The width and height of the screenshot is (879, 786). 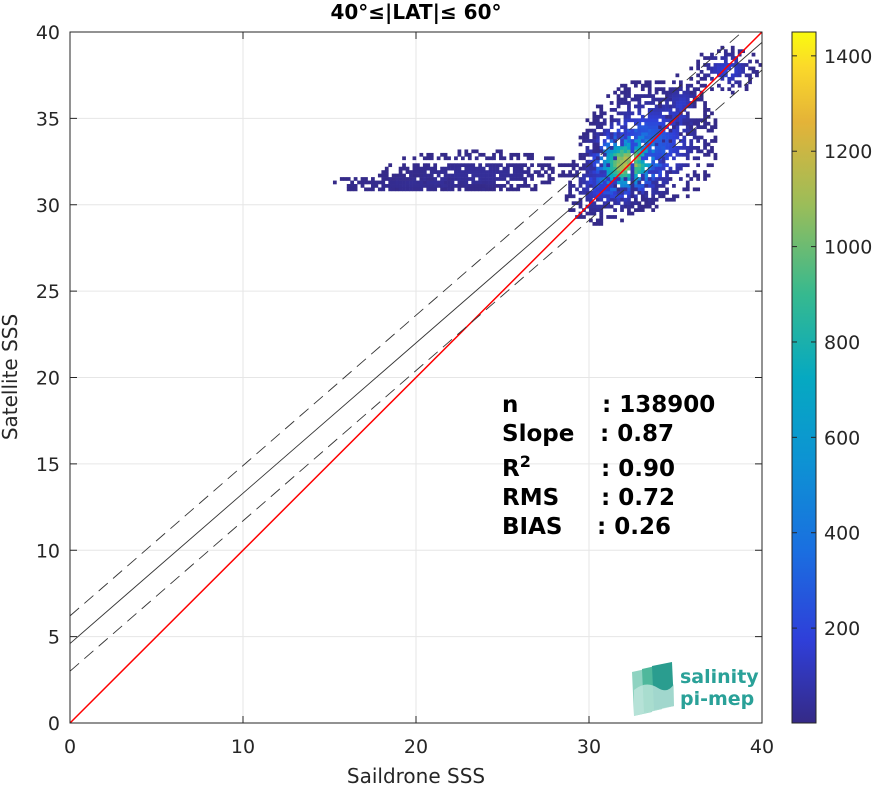 I want to click on y-tick-label: 30, so click(x=48, y=206).